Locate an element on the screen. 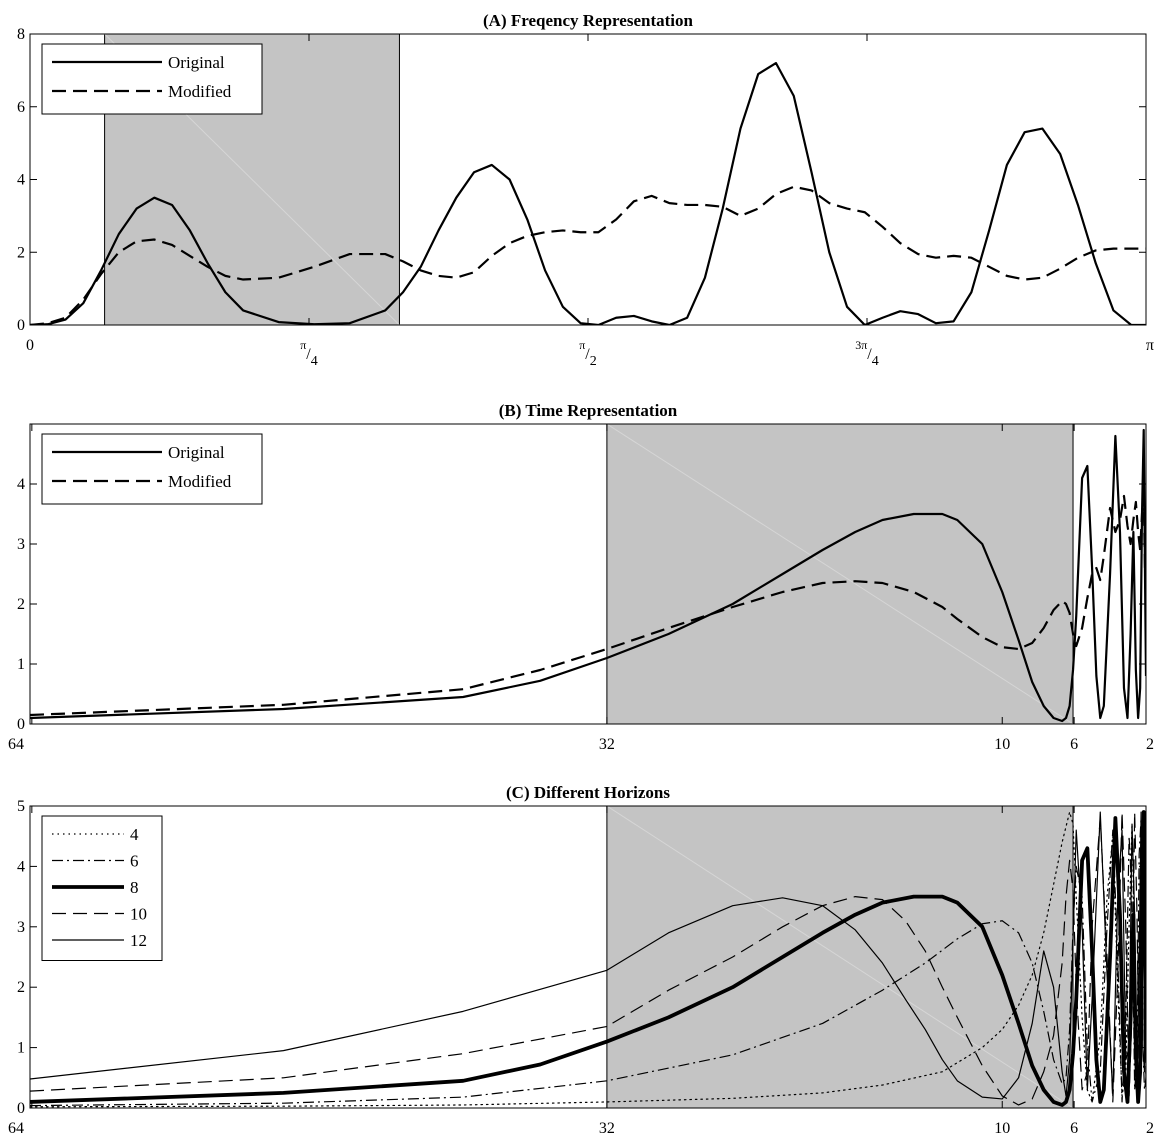 Image resolution: width=1155 pixels, height=1147 pixels. y-tick-label: 8 is located at coordinates (21, 34).